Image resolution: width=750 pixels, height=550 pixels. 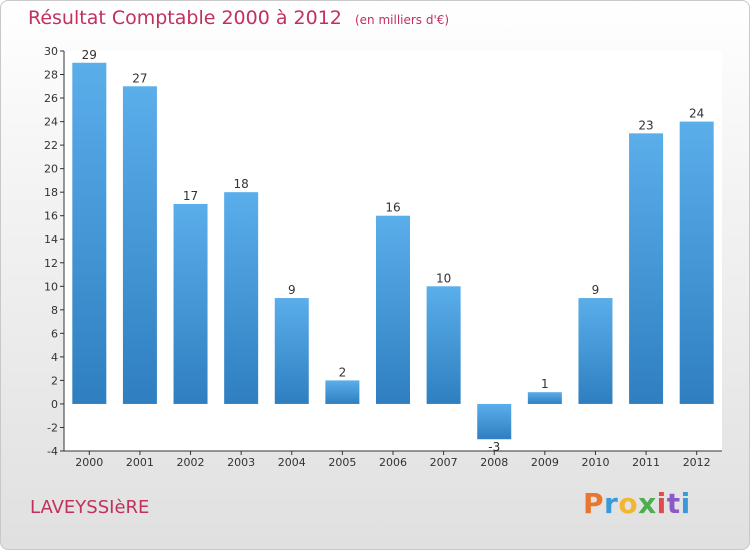 I want to click on y-tick-label: 14, so click(x=51, y=239).